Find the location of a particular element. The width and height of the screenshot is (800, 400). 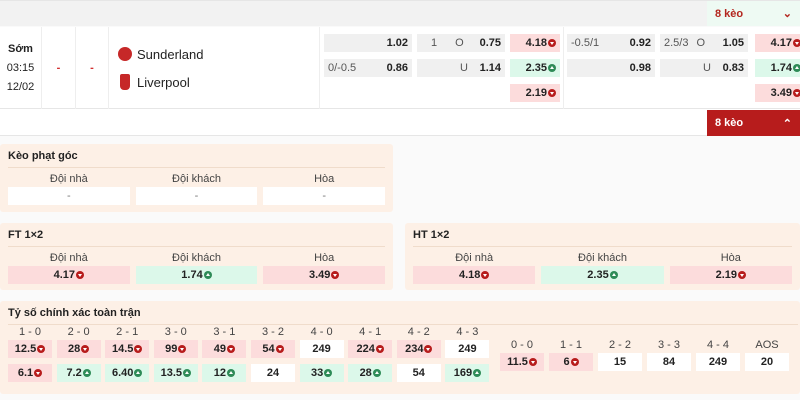

ft-over: 1 O 0.75 is located at coordinates (461, 43).